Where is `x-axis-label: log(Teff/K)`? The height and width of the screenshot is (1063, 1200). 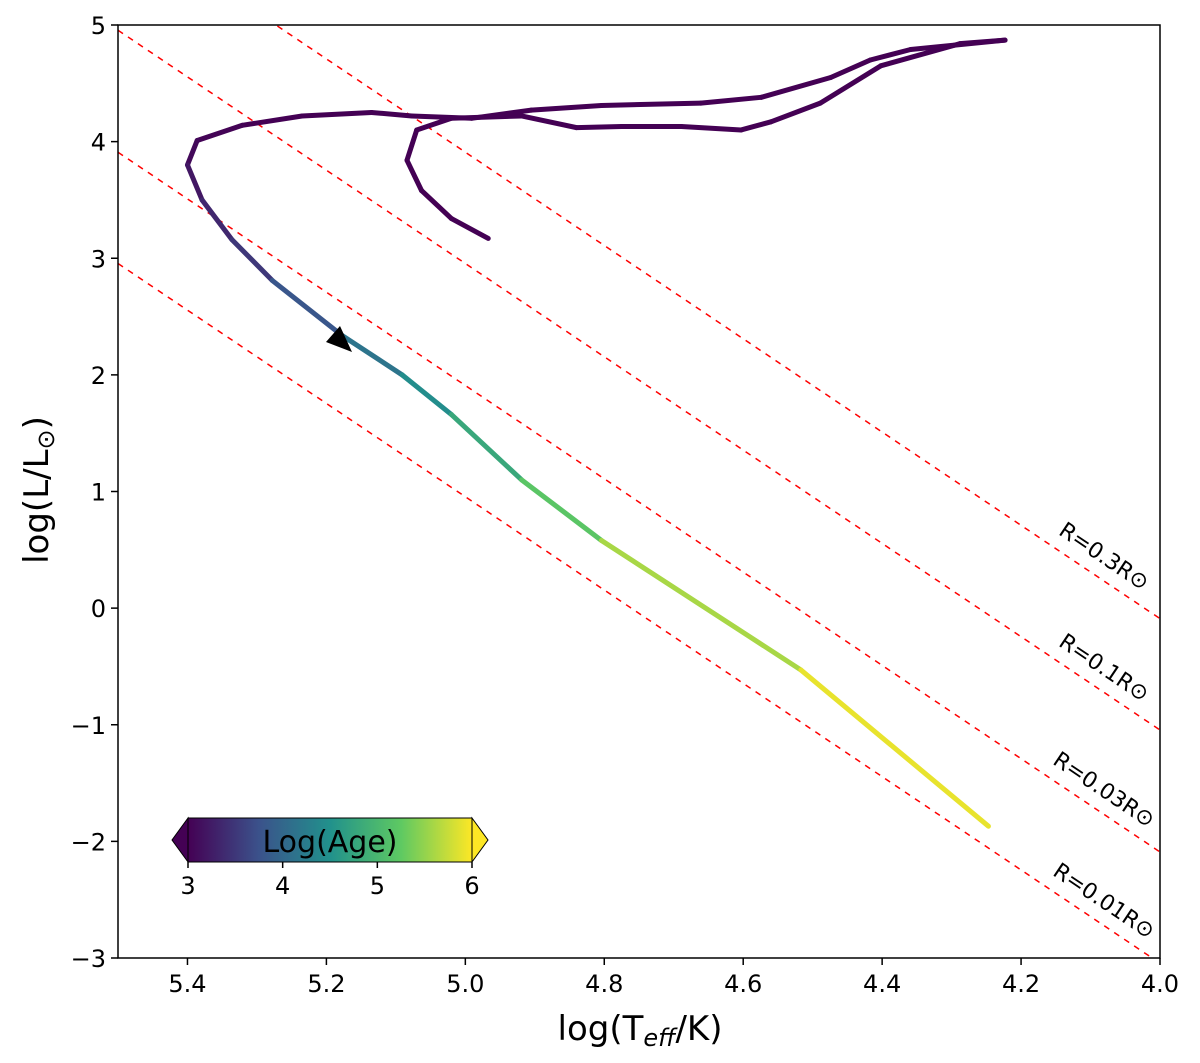 x-axis-label: log(Teff/K) is located at coordinates (640, 1030).